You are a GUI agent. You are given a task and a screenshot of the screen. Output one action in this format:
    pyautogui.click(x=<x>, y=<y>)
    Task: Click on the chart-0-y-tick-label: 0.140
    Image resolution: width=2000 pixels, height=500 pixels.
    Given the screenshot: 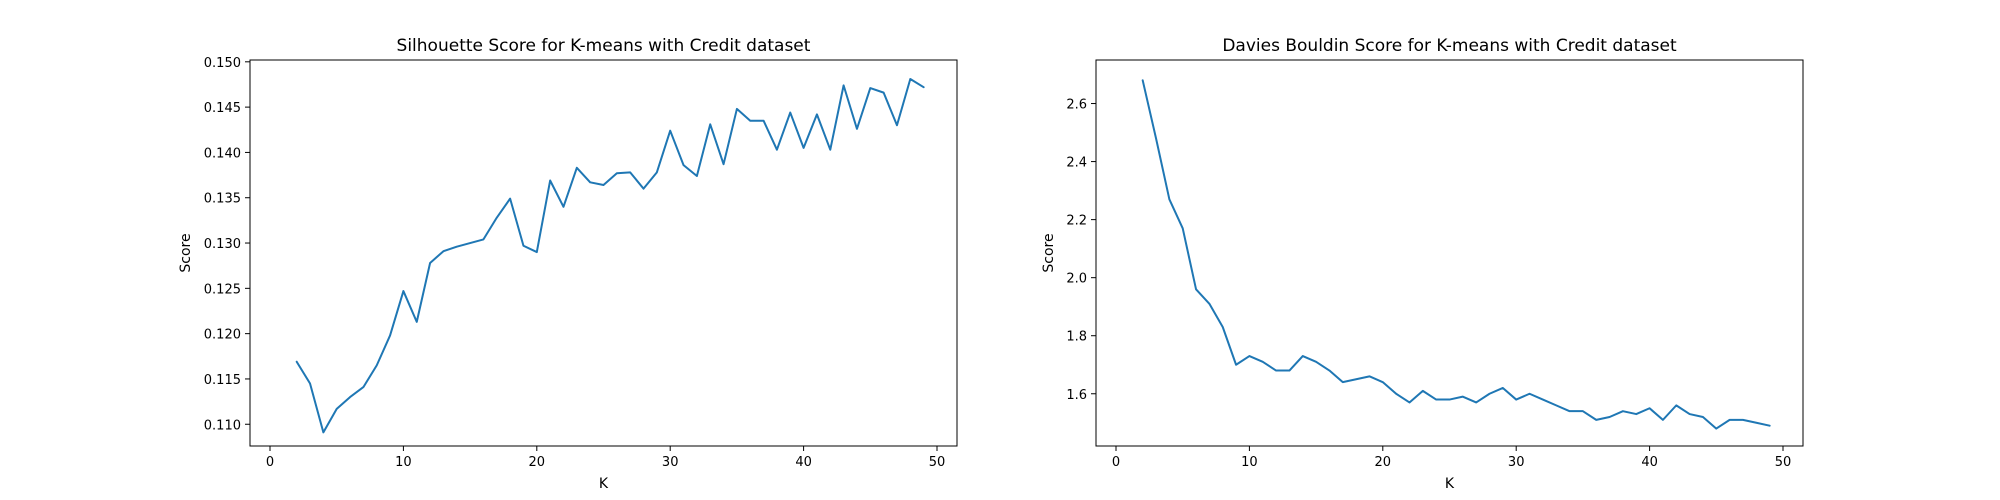 What is the action you would take?
    pyautogui.click(x=222, y=153)
    